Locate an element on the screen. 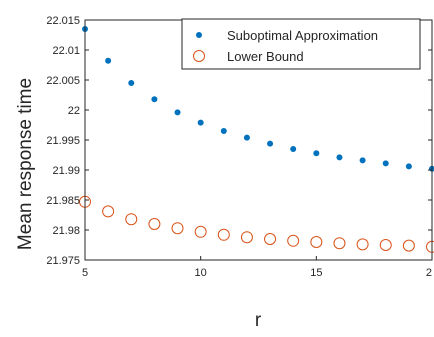 The width and height of the screenshot is (434, 337). legend-marker-lower-bound is located at coordinates (199, 56).